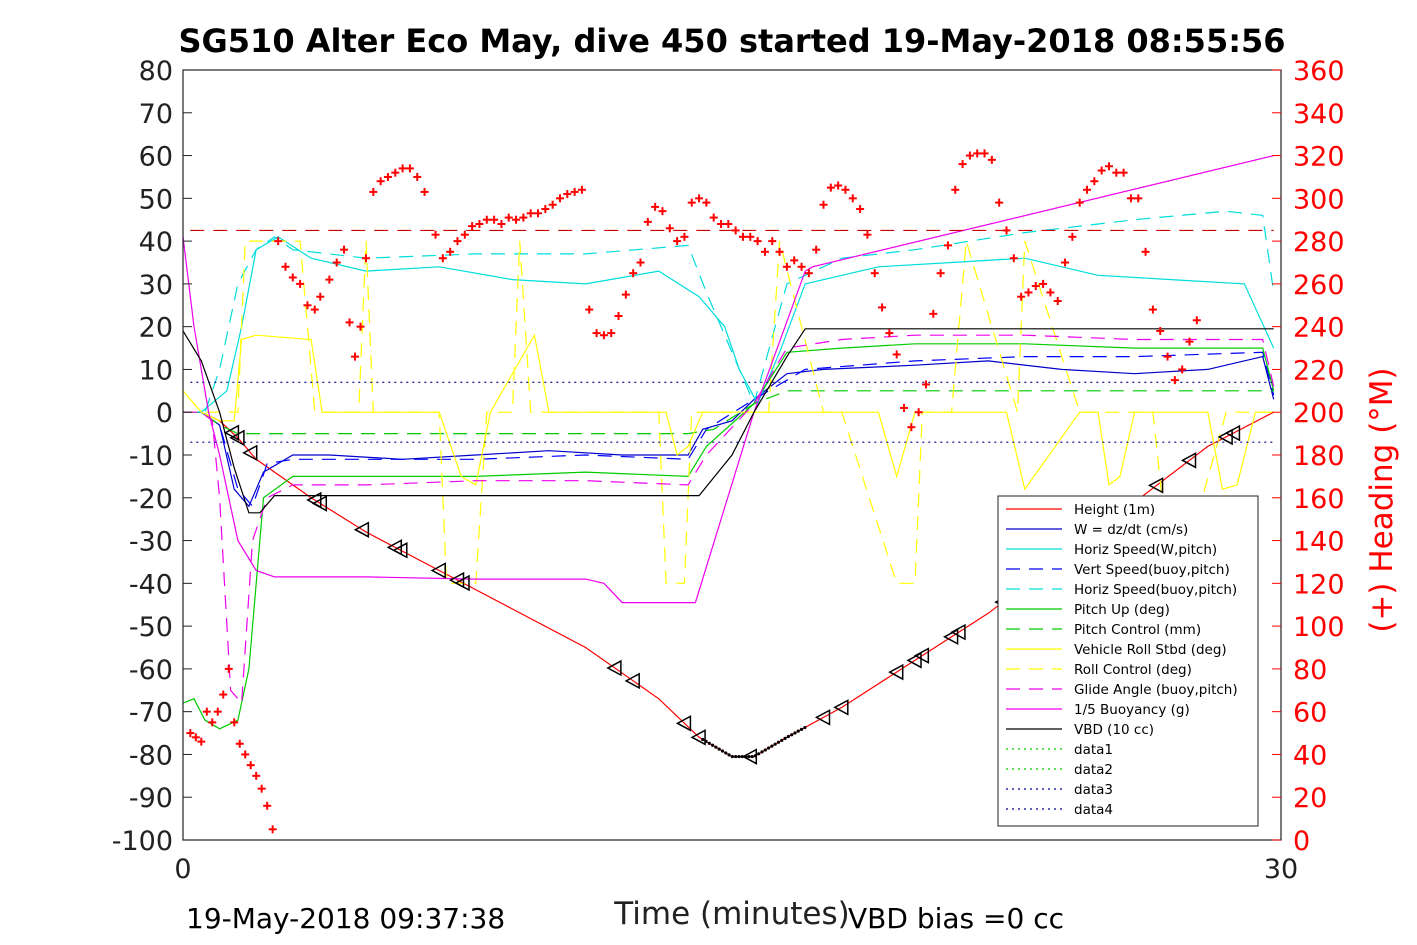  I want to click on legend-label-6: Pitch Control (mm), so click(1137, 630).